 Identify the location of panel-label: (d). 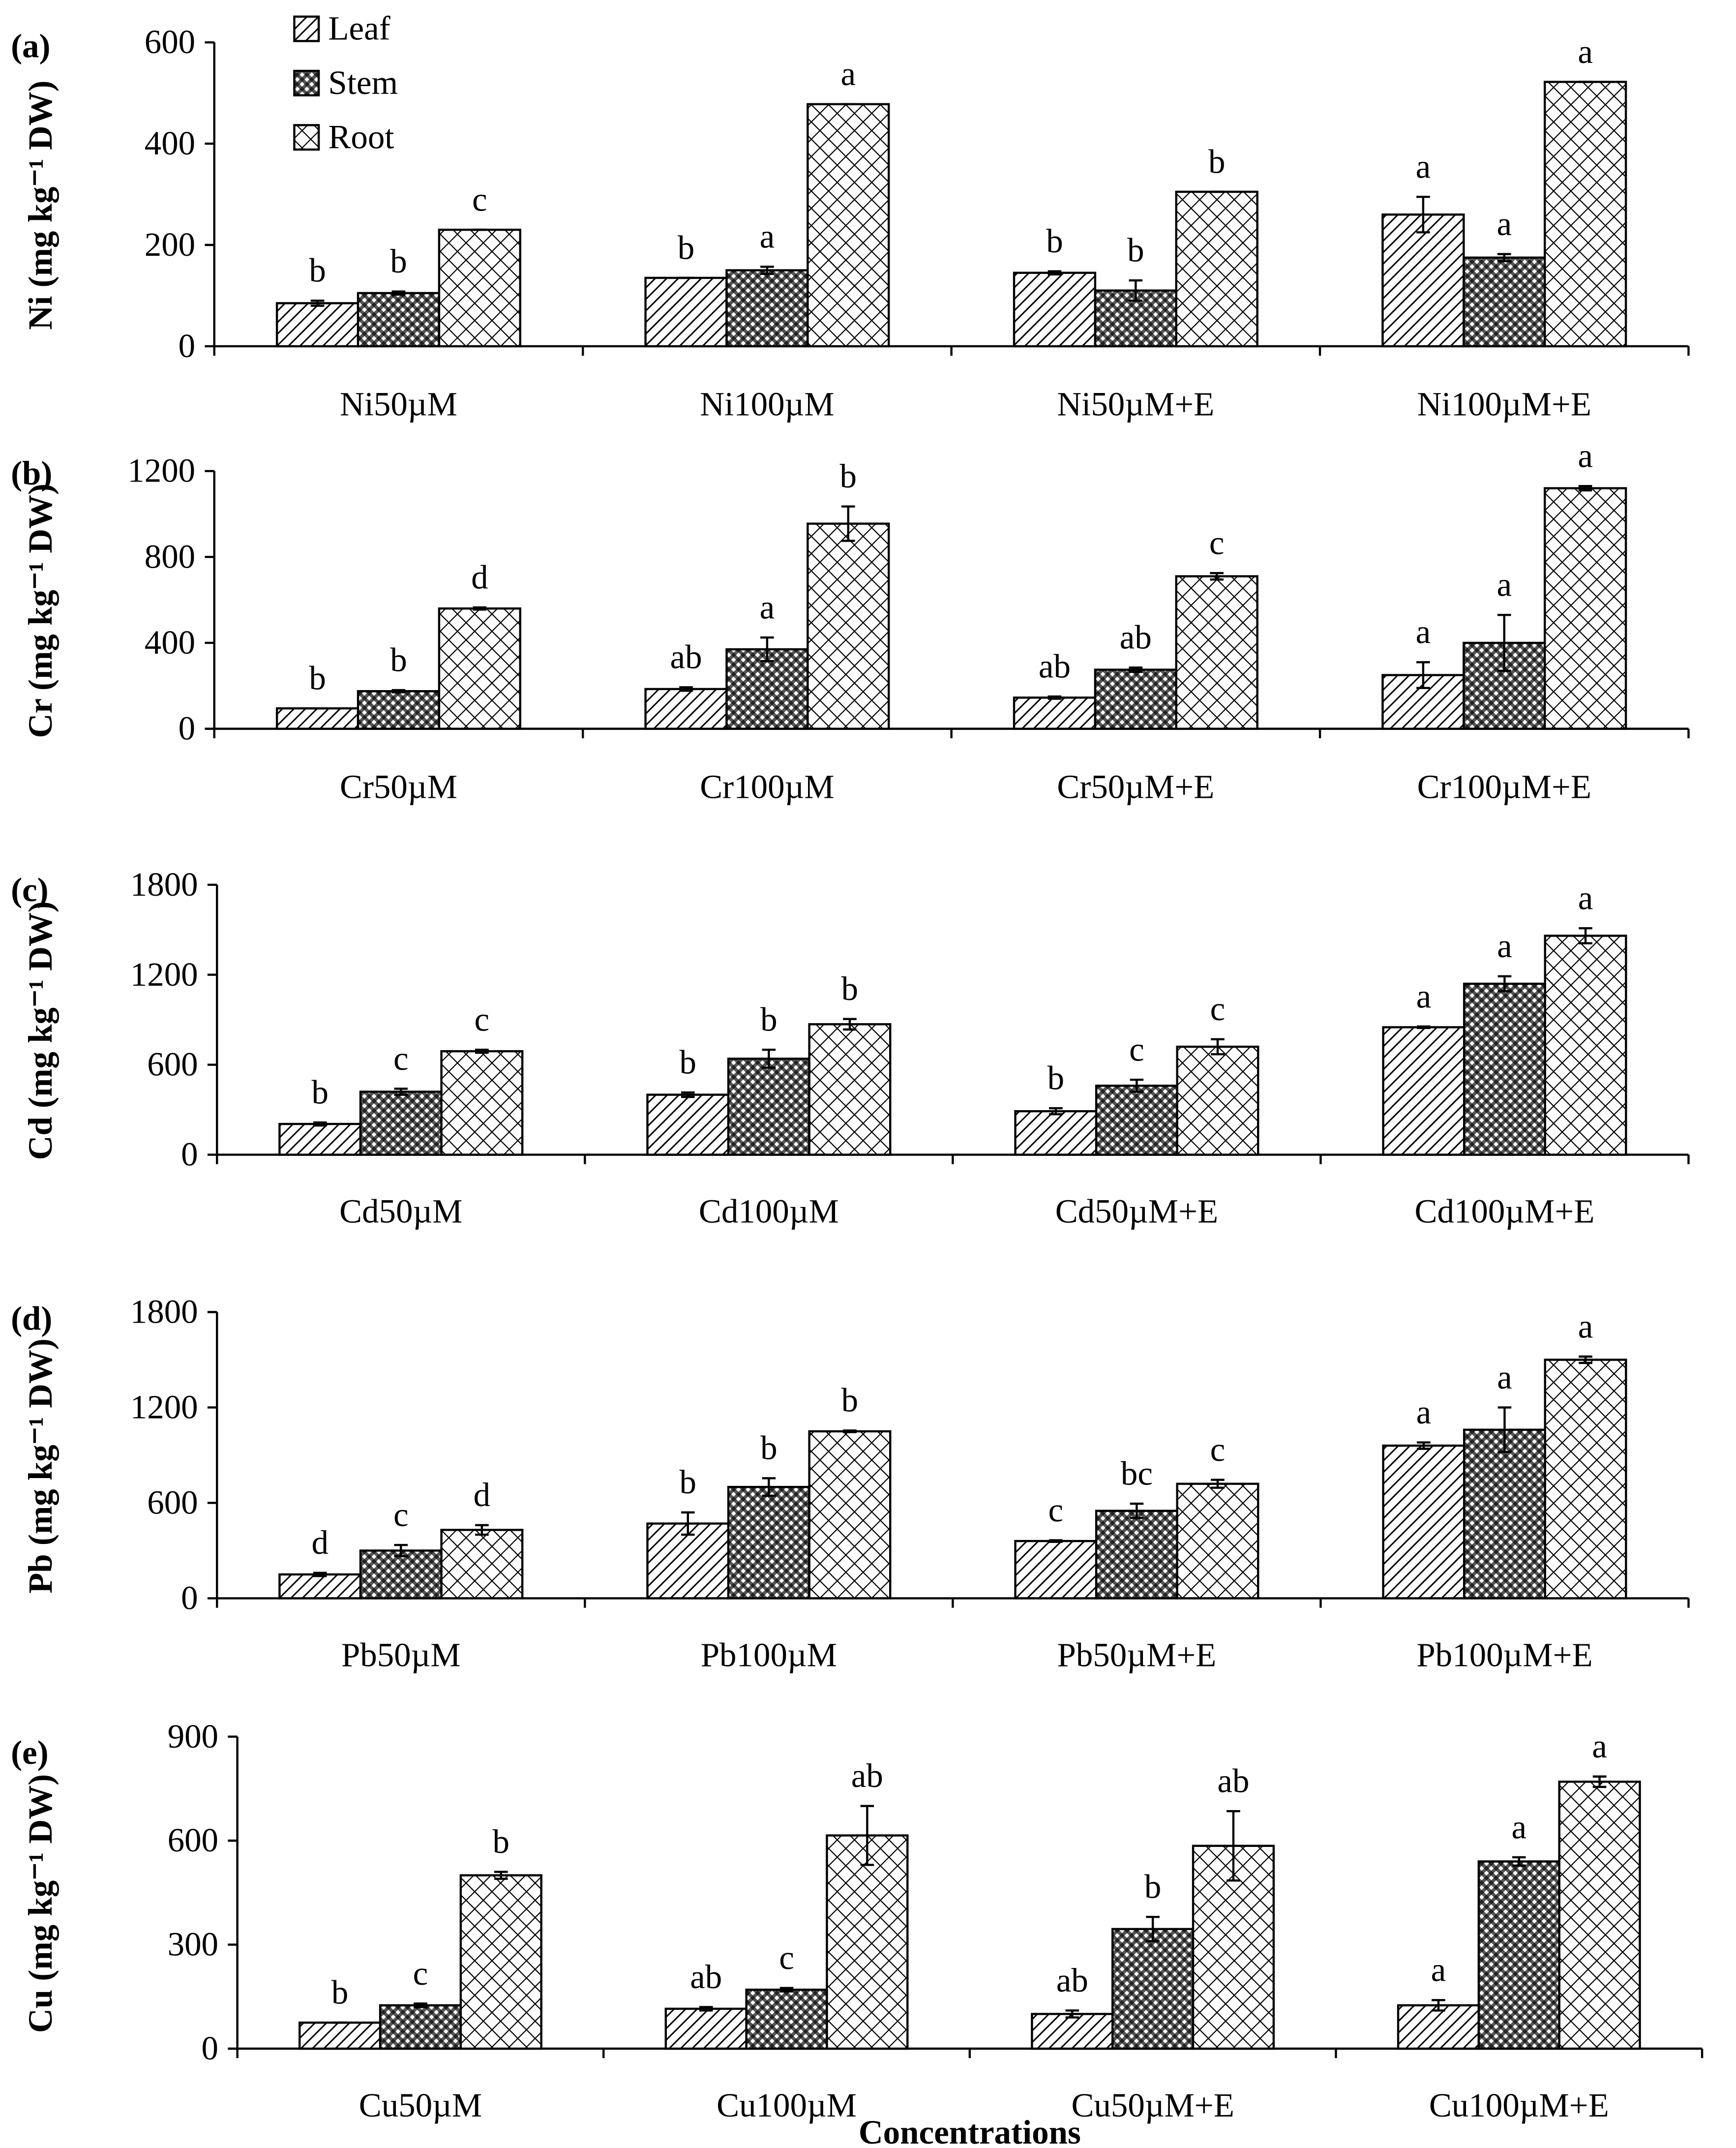
(31, 1318).